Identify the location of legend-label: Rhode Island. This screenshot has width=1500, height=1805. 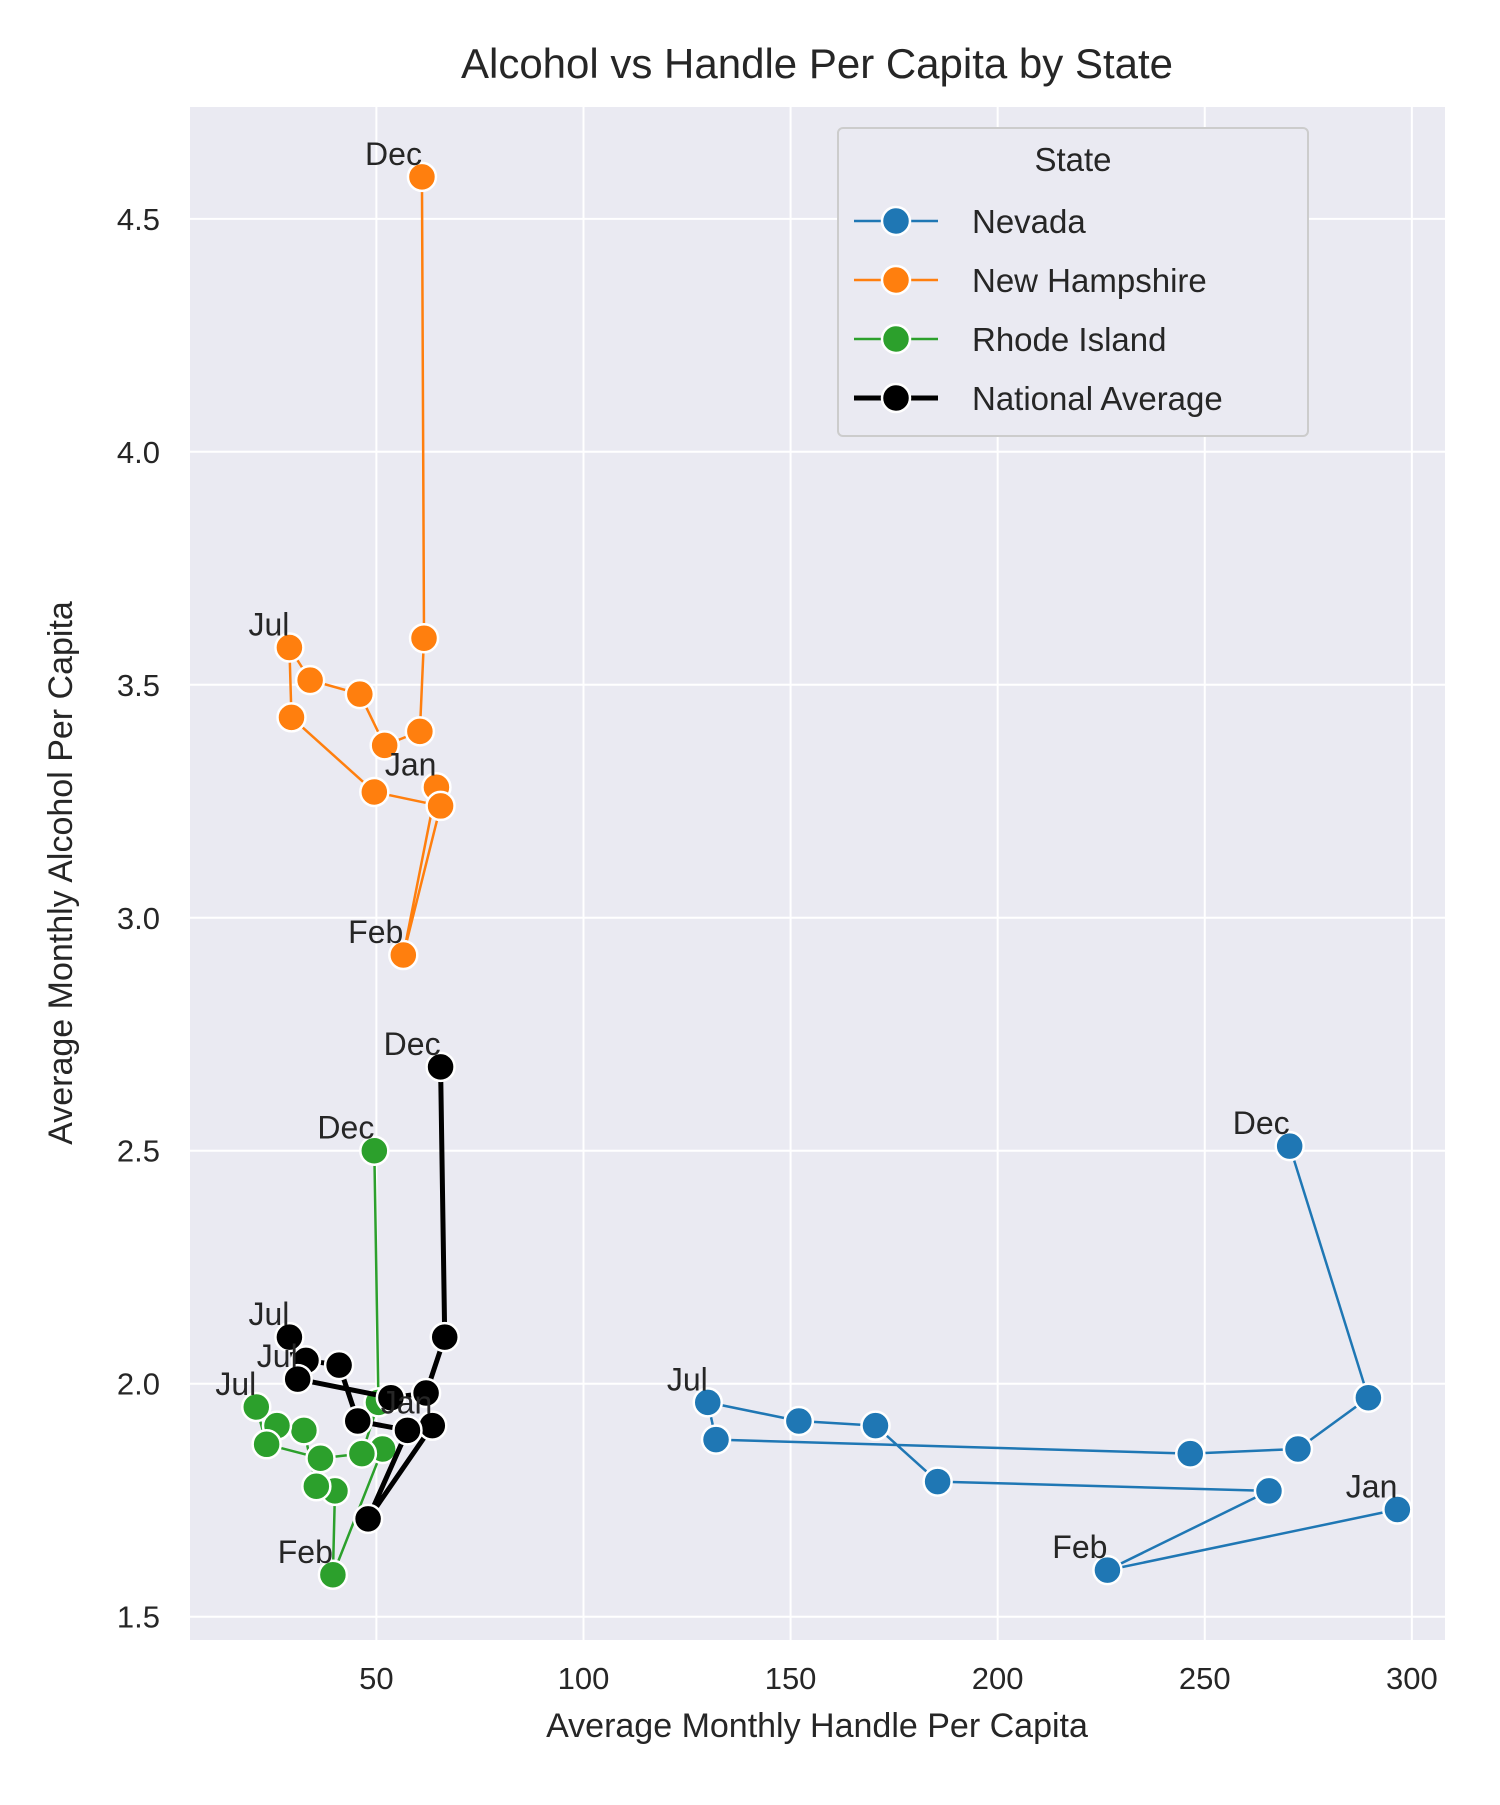
(1069, 339).